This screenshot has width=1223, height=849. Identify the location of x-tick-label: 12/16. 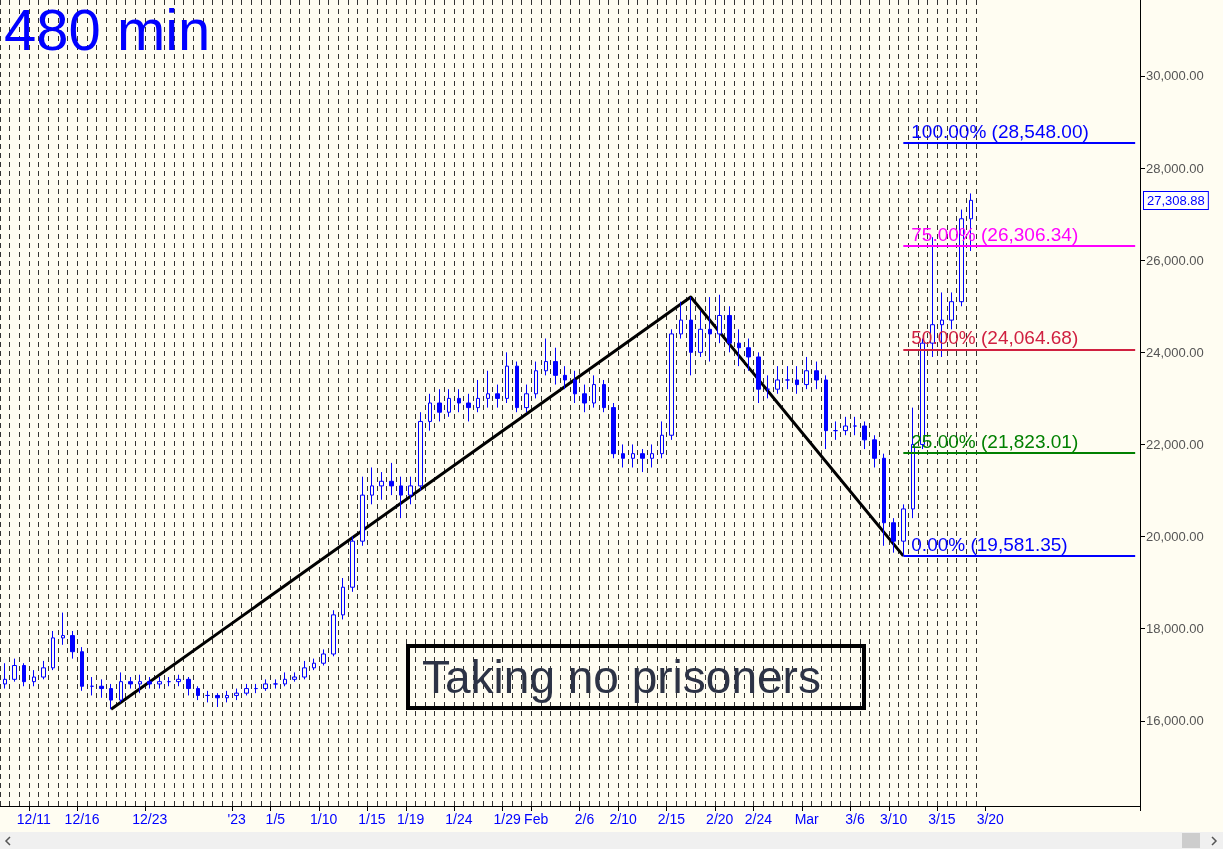
(82, 819).